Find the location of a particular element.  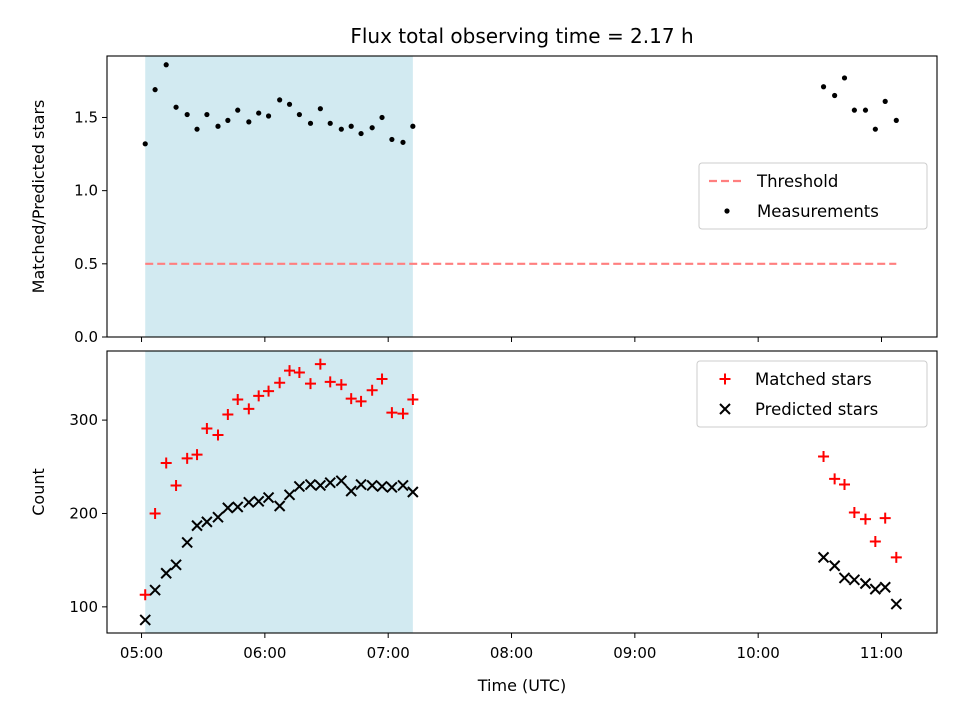

series-measurements is located at coordinates (520, 104).